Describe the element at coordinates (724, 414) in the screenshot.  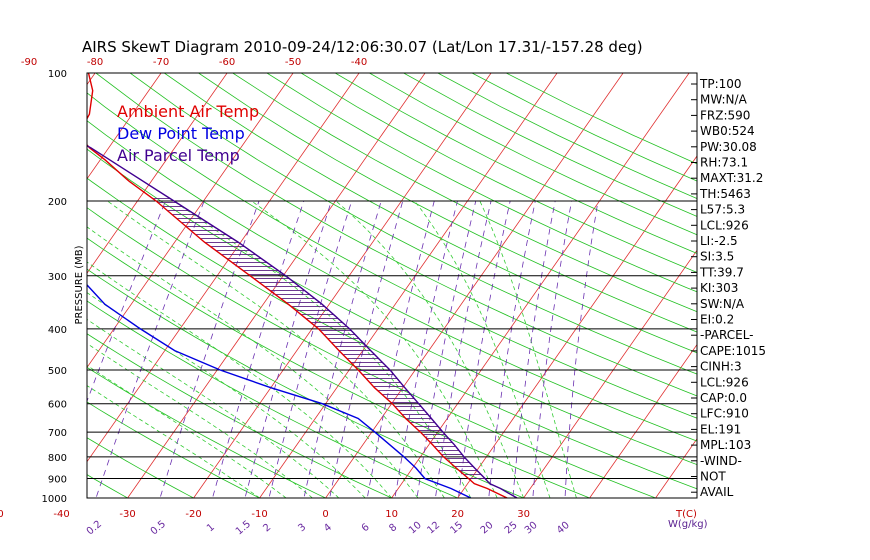
I see `sounding-index: LFC:910` at that location.